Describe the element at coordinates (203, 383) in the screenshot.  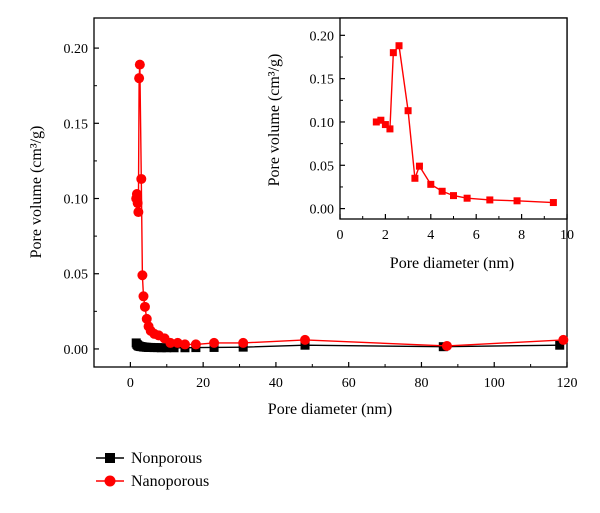
I see `main-x-tick-label: 20` at that location.